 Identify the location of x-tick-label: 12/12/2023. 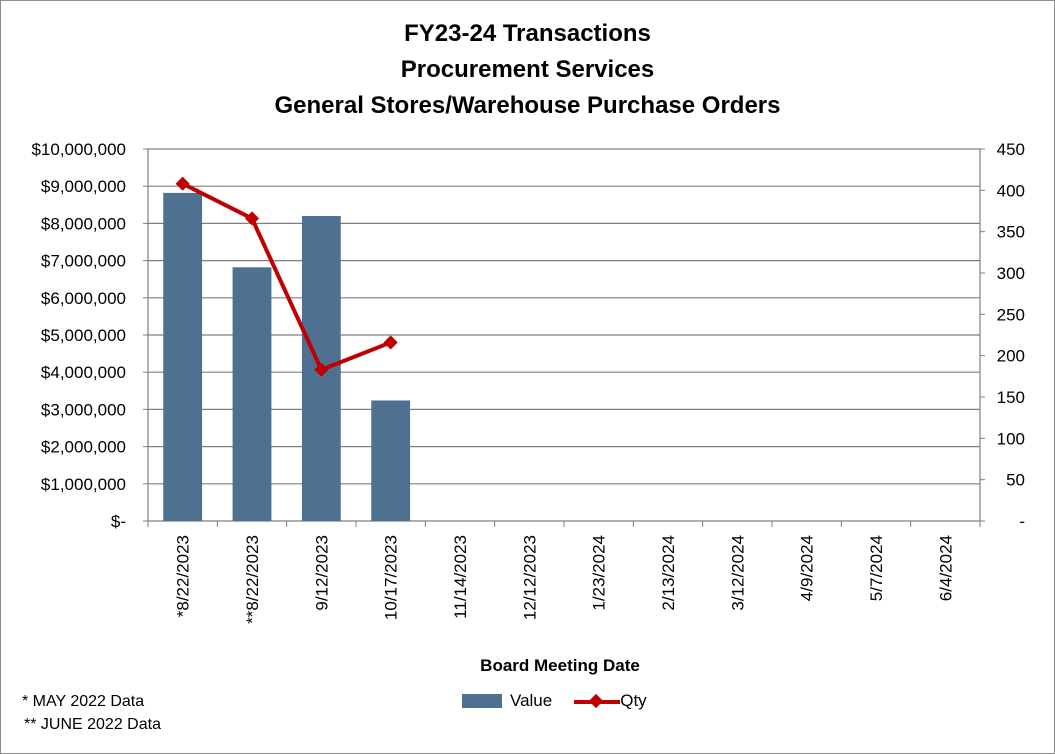
(529, 577).